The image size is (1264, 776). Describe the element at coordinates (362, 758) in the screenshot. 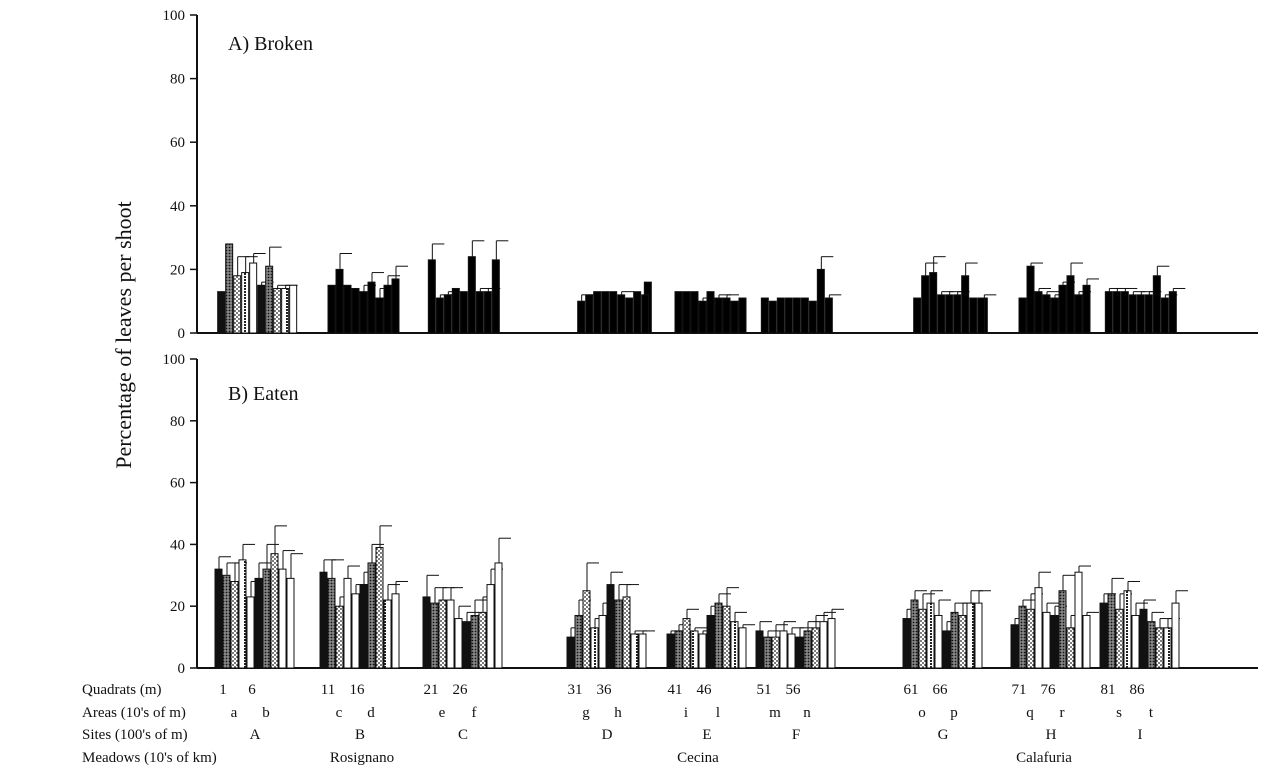

I see `meadow-label: Rosignano` at that location.